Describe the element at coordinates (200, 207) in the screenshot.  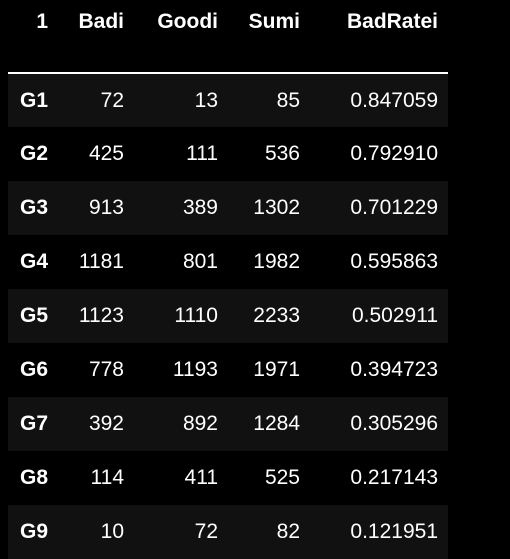
I see `cell-good: 389` at that location.